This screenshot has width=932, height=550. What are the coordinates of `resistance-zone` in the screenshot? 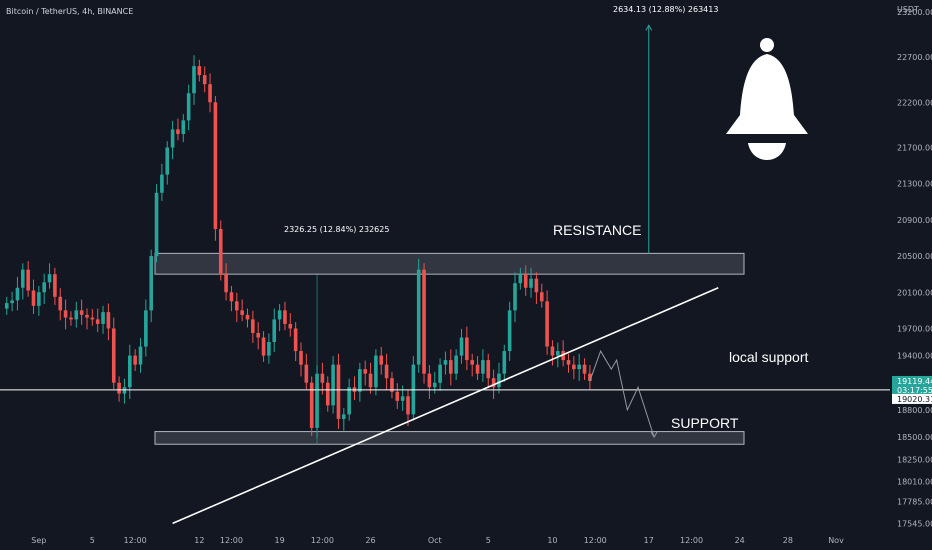 It's located at (449, 263).